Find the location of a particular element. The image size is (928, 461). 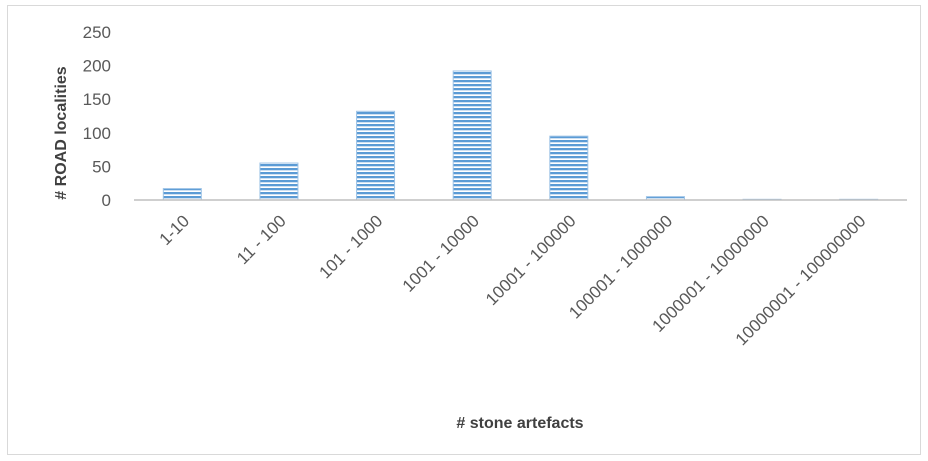

x-tick-label: 100001 - 1000000 is located at coordinates (620, 266).